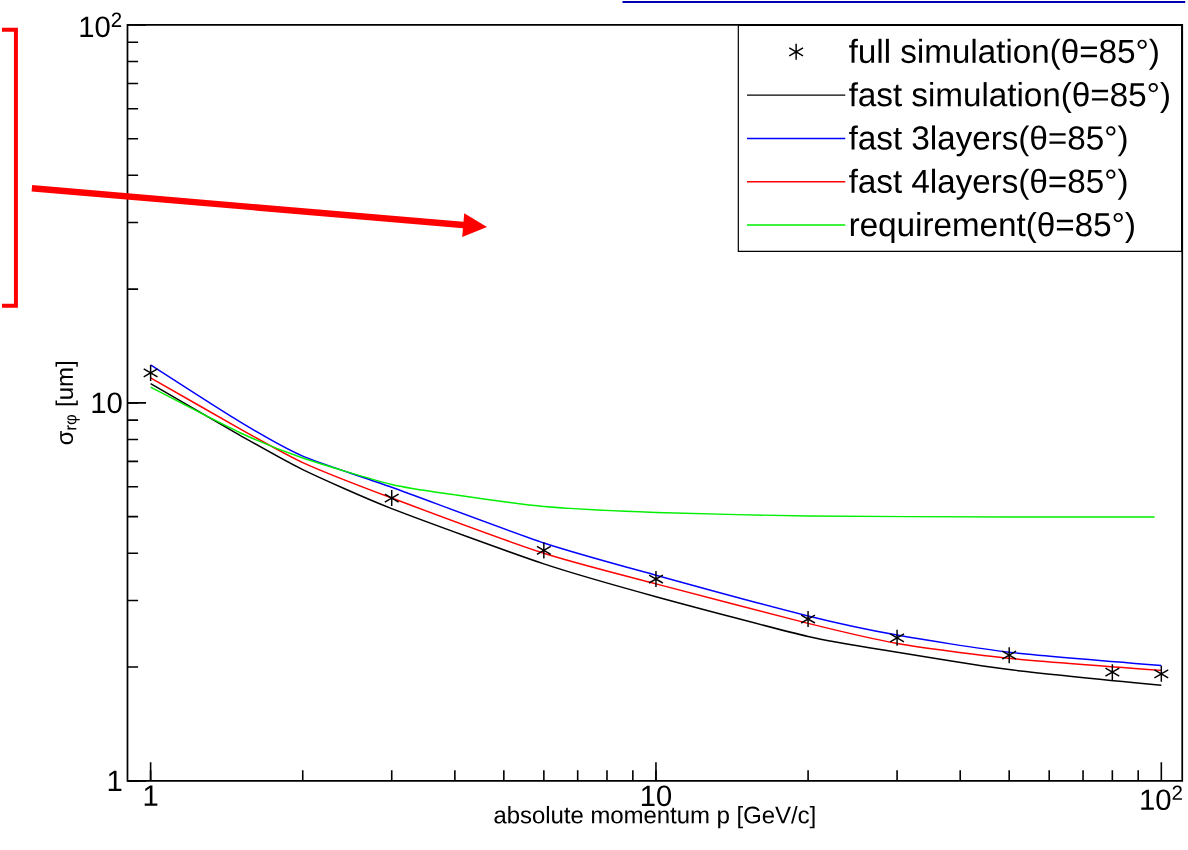 Image resolution: width=1188 pixels, height=850 pixels. I want to click on y-tick-label: 10$^{2}$, so click(101, 25).